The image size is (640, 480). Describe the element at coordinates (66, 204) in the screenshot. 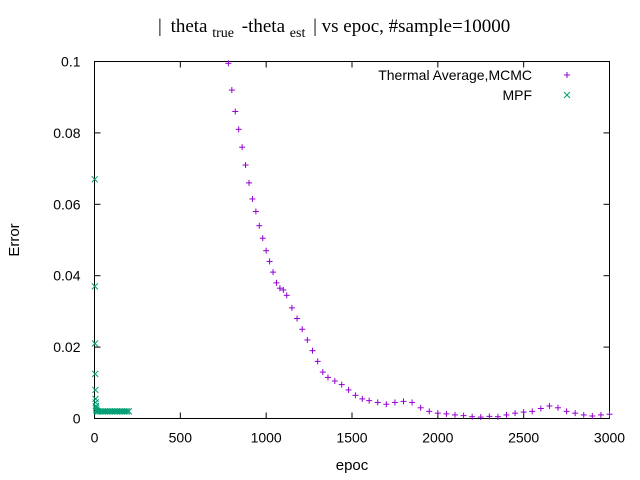

I see `y-tick-label-3: 0.06` at that location.